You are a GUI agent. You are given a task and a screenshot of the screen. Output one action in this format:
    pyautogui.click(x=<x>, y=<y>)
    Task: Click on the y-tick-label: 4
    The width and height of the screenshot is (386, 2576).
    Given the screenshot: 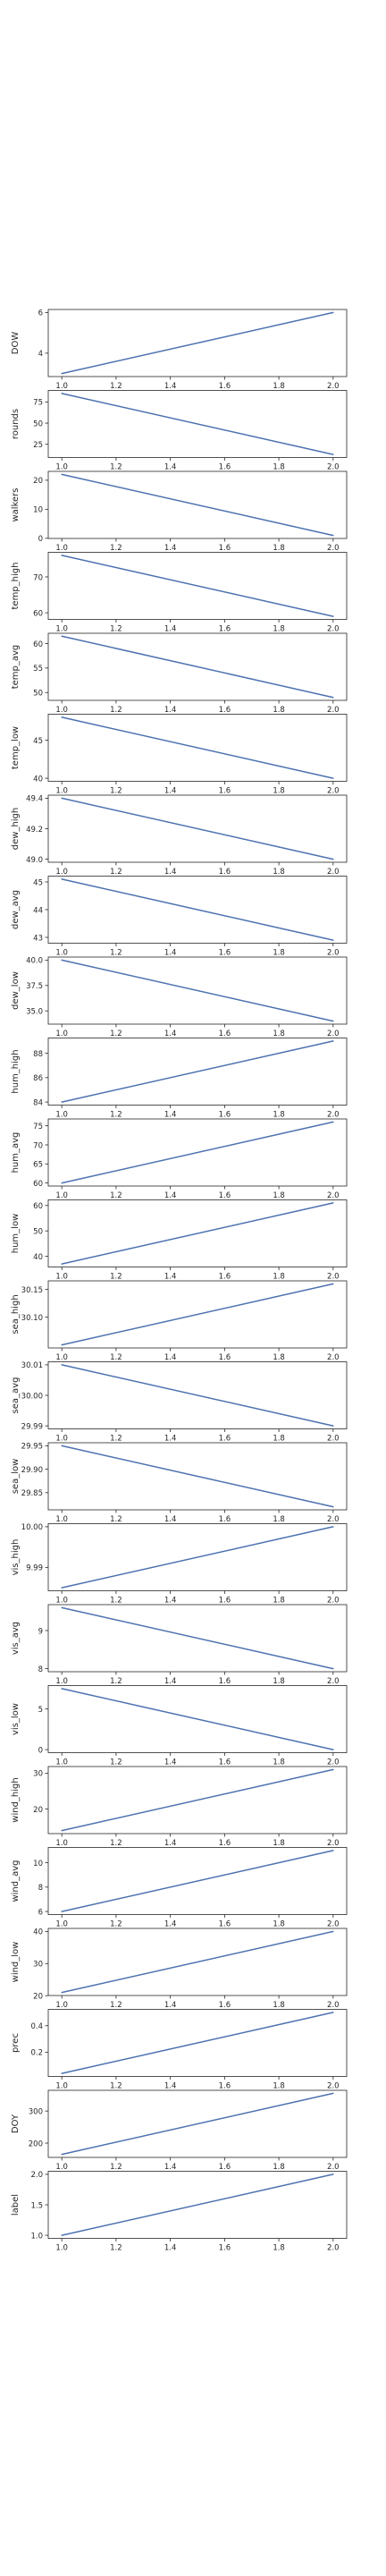 What is the action you would take?
    pyautogui.click(x=40, y=354)
    